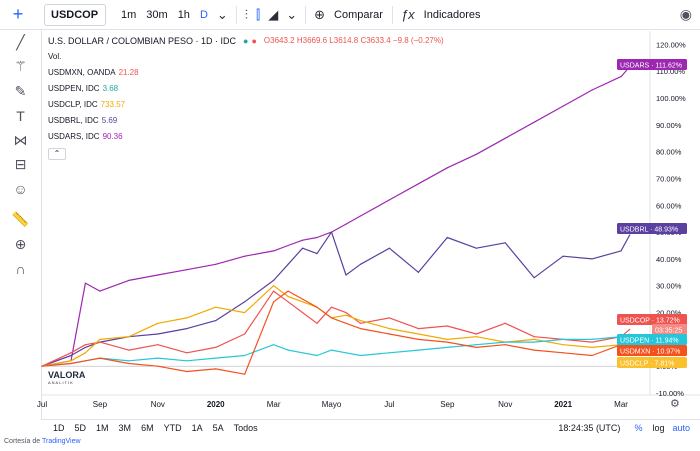 This screenshot has width=700, height=451. What do you see at coordinates (20, 90) in the screenshot?
I see `brush-icon: ✎` at bounding box center [20, 90].